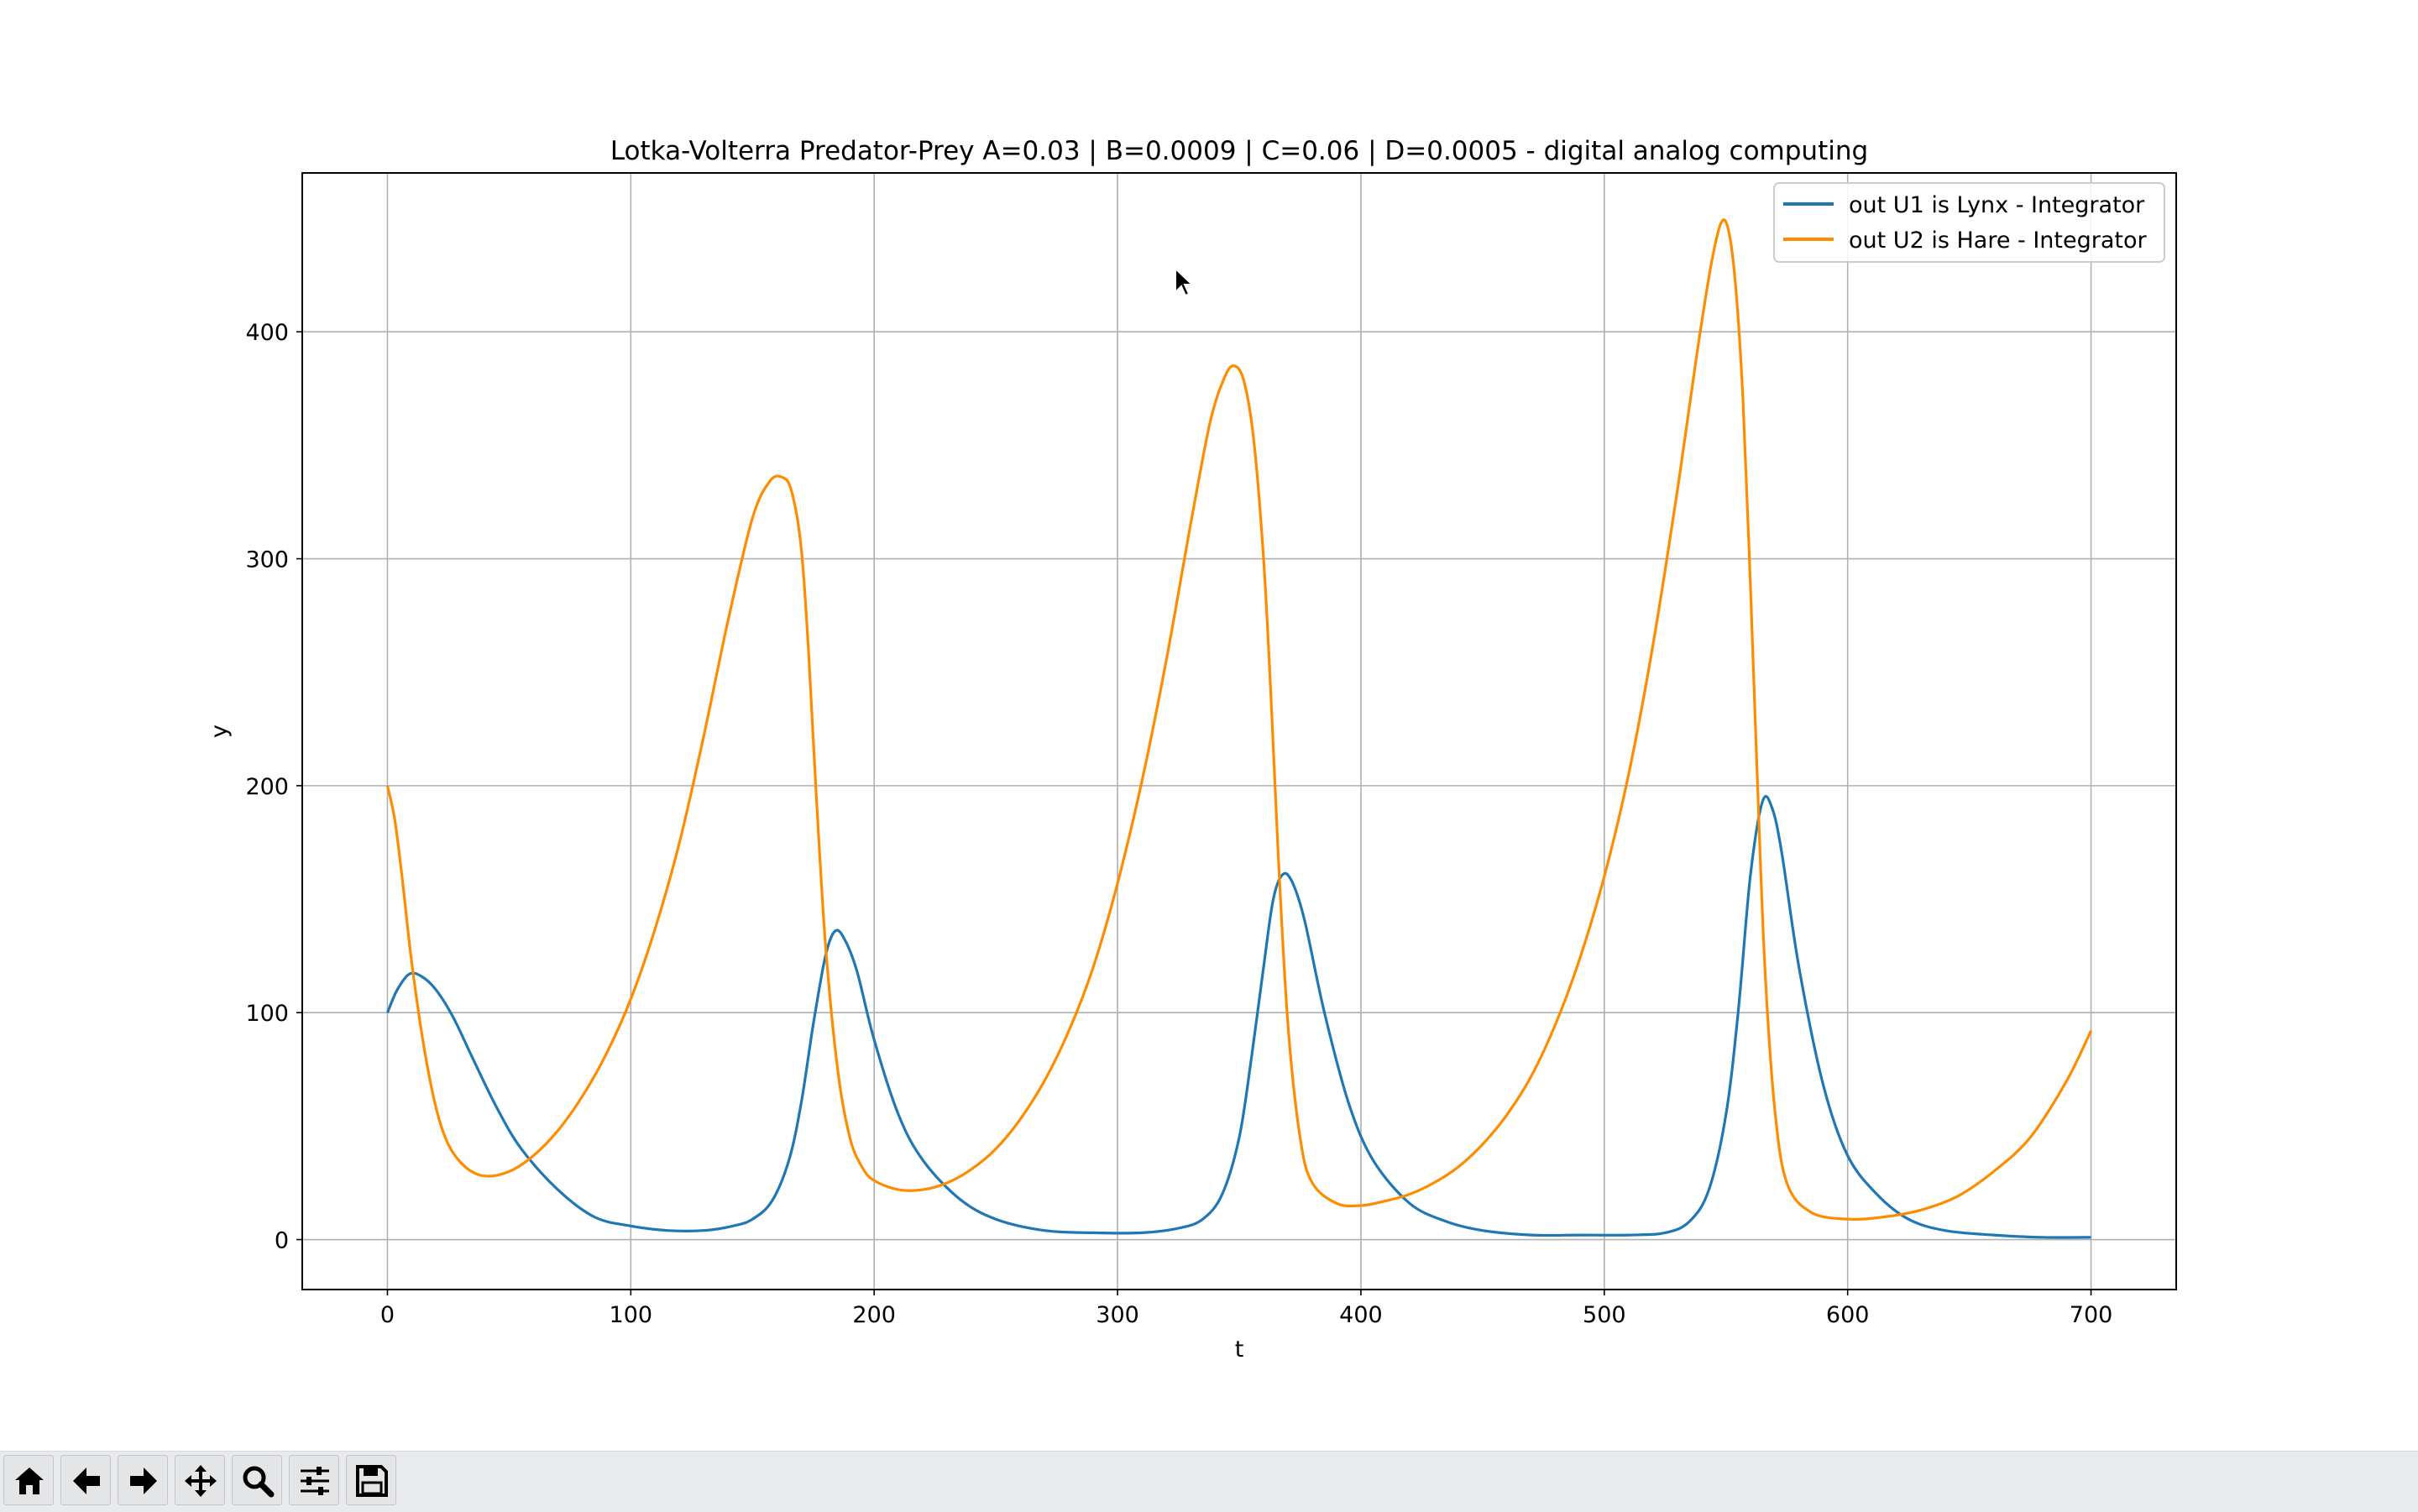  Describe the element at coordinates (267, 787) in the screenshot. I see `y-tick-label: 200` at that location.